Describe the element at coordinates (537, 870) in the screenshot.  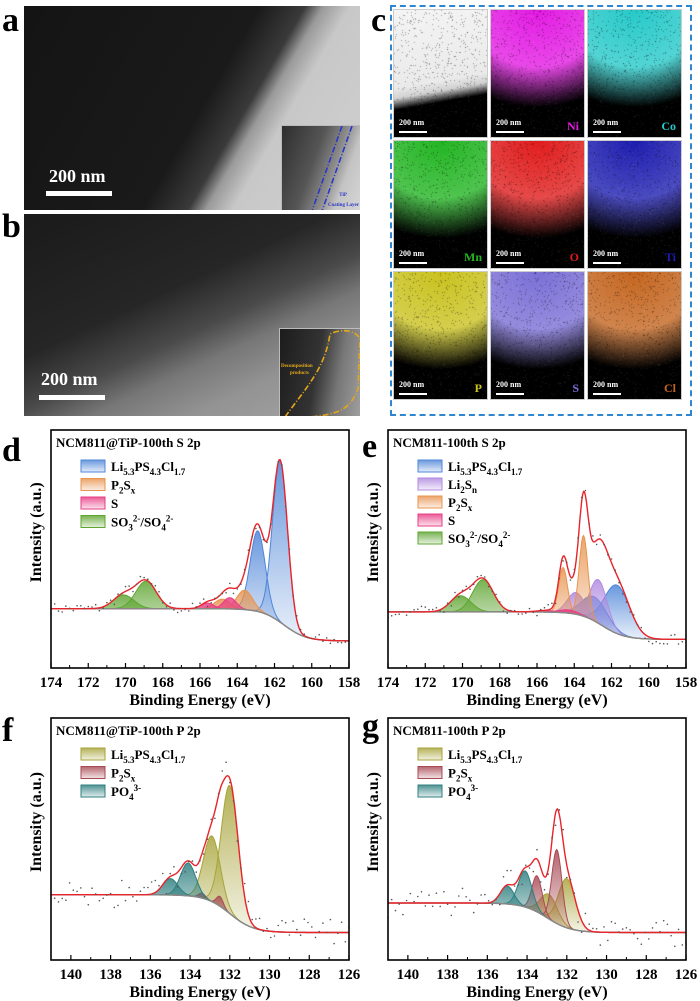
I see `envelope-line` at that location.